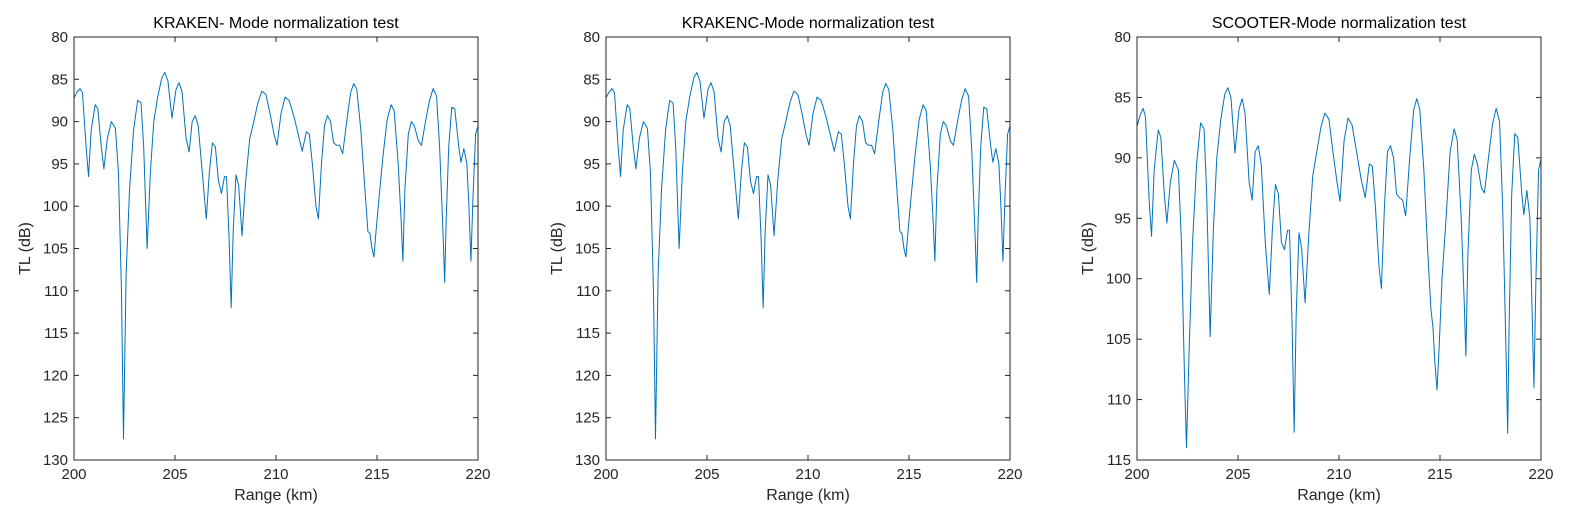 This screenshot has height=525, width=1583. I want to click on chart-title: SCOOTER-Mode normalization test, so click(1339, 23).